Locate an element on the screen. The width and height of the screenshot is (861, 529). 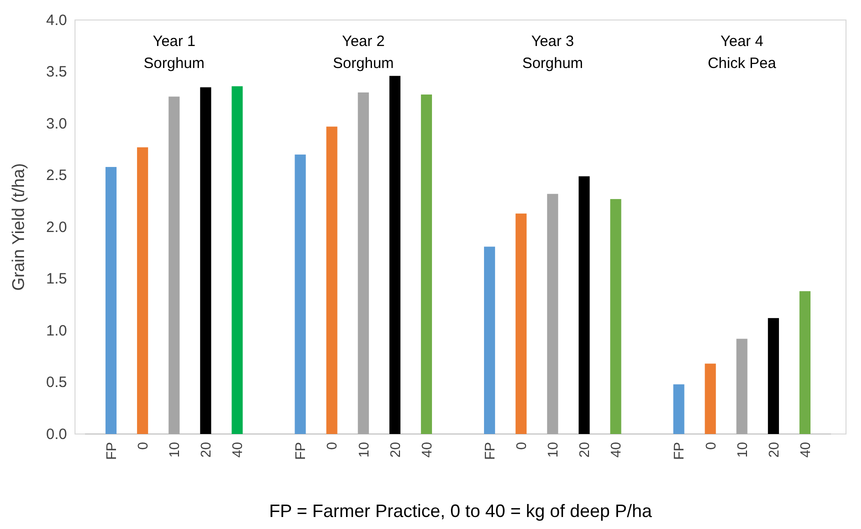
annotation: Chick Pea is located at coordinates (742, 63).